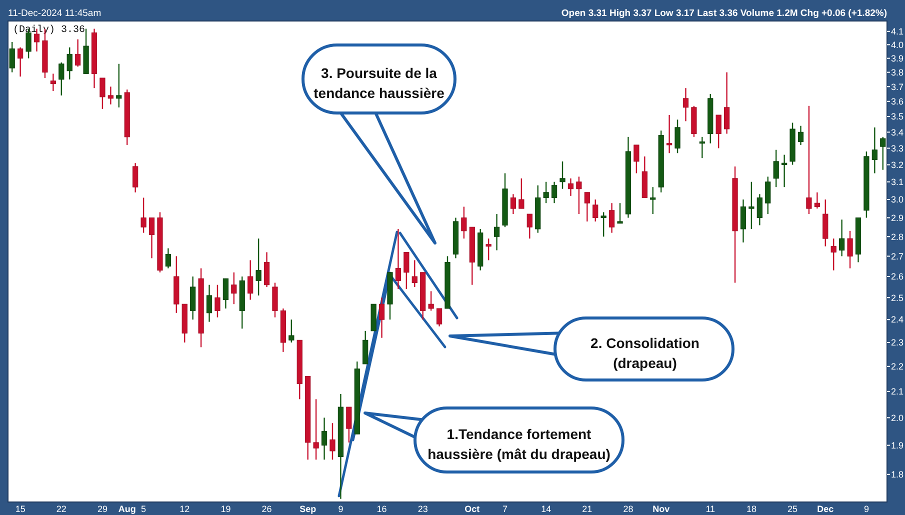 This screenshot has width=905, height=515. I want to click on y-tick-label: 3.0, so click(897, 199).